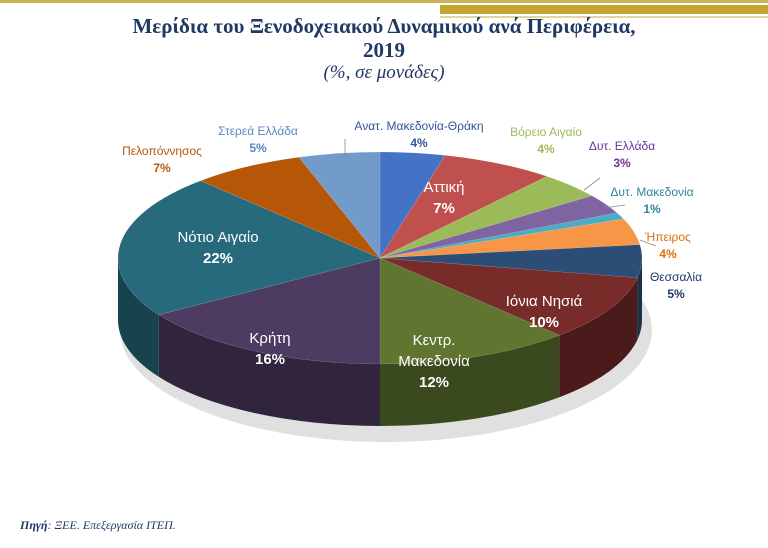 The width and height of the screenshot is (768, 548). I want to click on source-label: Πηγή, so click(34, 525).